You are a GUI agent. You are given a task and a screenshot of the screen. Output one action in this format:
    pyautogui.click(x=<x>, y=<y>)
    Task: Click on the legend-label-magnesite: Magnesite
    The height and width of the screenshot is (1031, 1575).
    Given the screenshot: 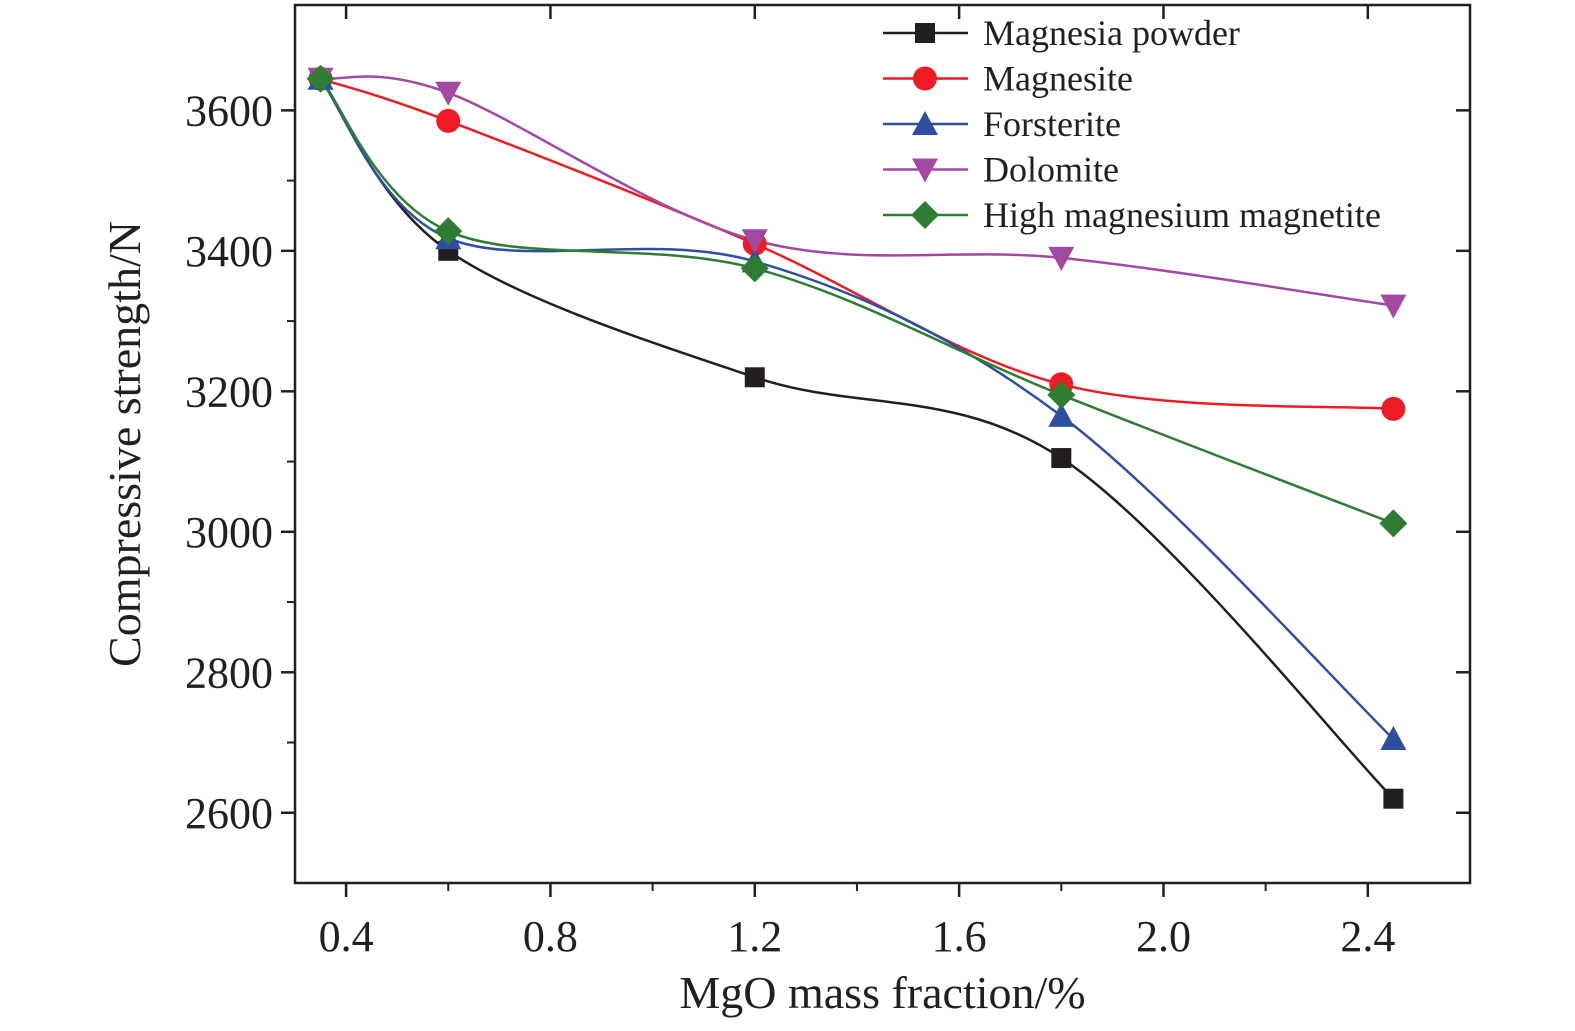 What is the action you would take?
    pyautogui.click(x=1058, y=79)
    